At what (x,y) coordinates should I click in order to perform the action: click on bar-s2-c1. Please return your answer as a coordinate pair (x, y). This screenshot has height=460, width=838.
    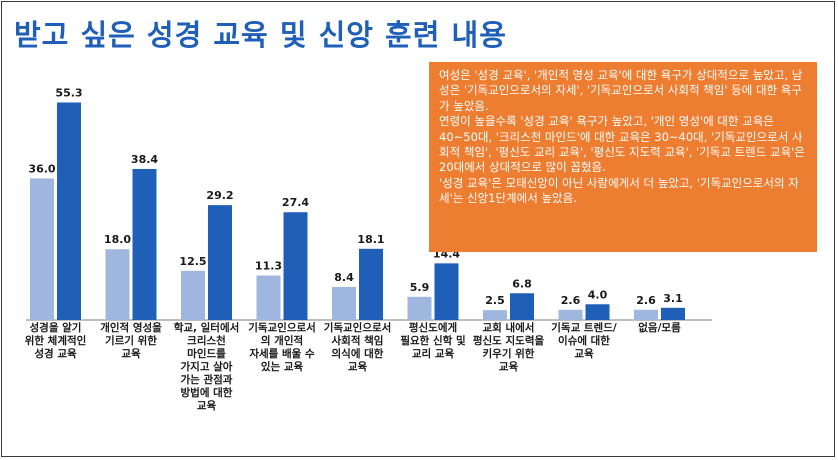
    Looking at the image, I should click on (69, 211).